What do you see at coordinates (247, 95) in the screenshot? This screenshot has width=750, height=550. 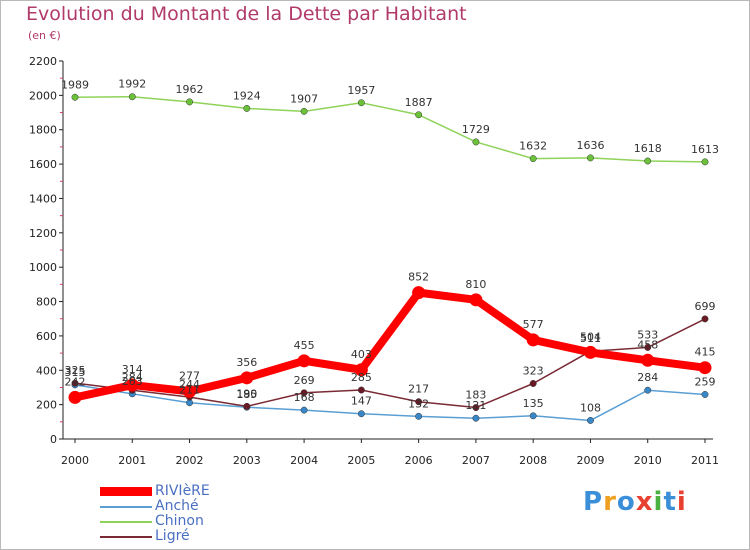 I see `data-label: 1924` at bounding box center [247, 95].